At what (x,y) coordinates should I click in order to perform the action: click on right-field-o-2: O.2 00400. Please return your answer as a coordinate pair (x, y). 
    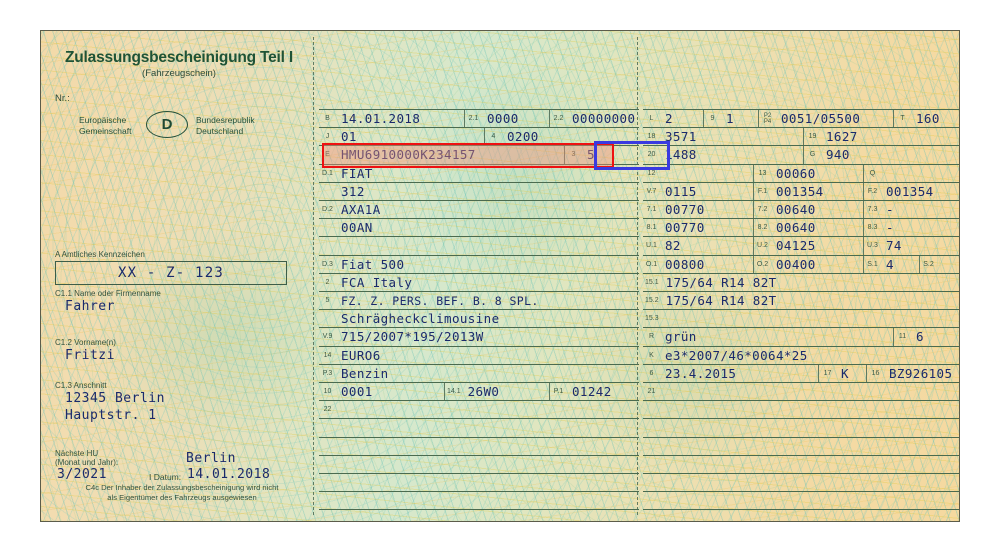
    Looking at the image, I should click on (808, 264).